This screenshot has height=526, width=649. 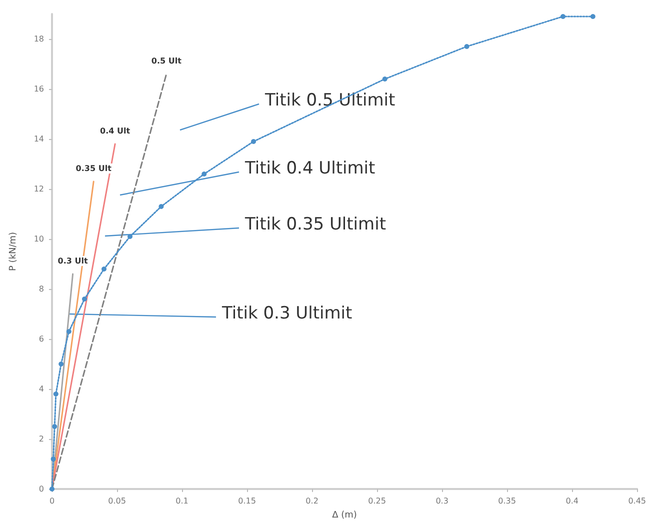 What do you see at coordinates (41, 339) in the screenshot?
I see `y-tick-label: 6` at bounding box center [41, 339].